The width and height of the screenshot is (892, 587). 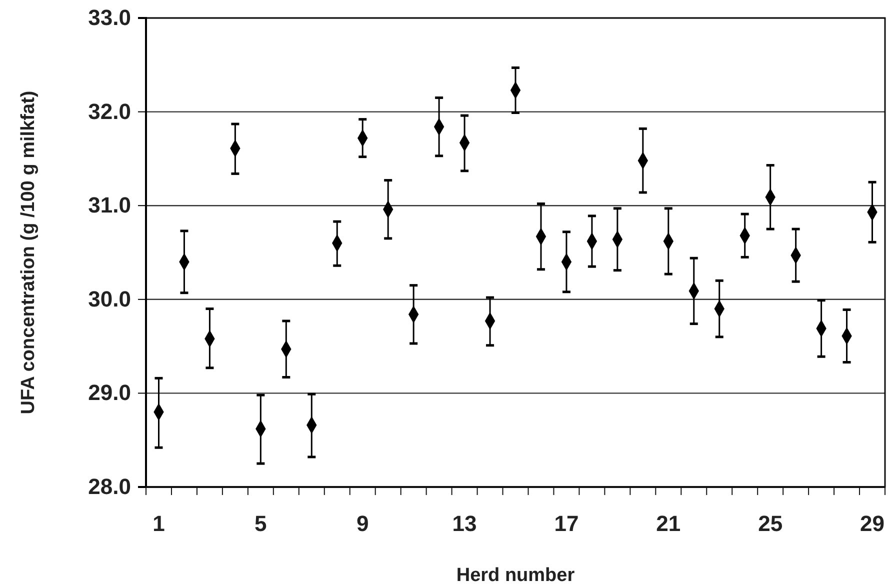 What do you see at coordinates (516, 575) in the screenshot?
I see `x-axis-title: Herd number` at bounding box center [516, 575].